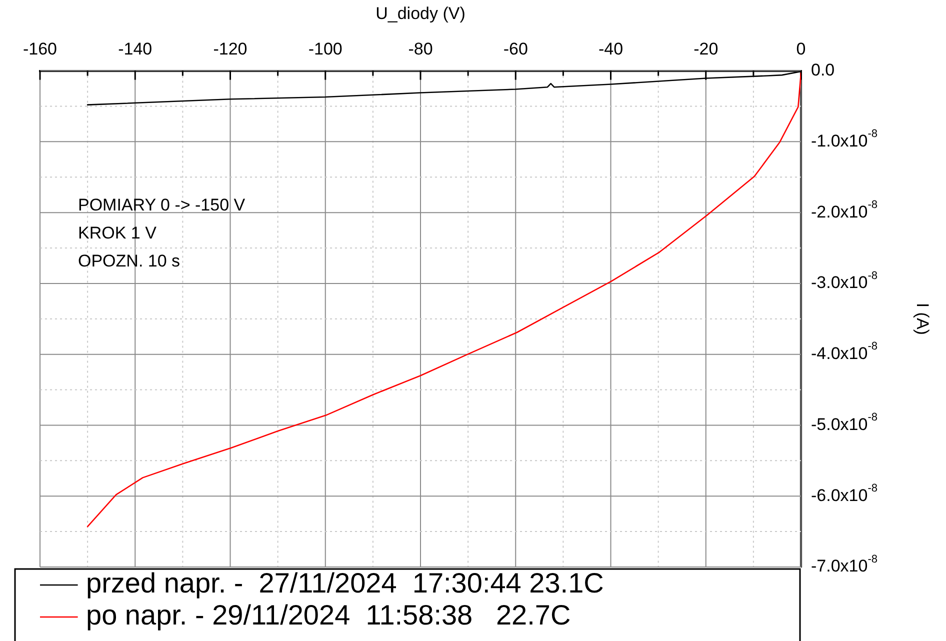 The image size is (946, 641). What do you see at coordinates (801, 48) in the screenshot?
I see `x-tick-label: 0` at bounding box center [801, 48].